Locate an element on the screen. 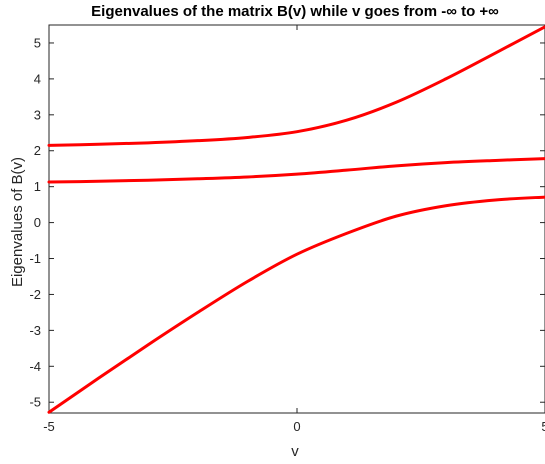 The width and height of the screenshot is (545, 464). y-tick-label: 1 is located at coordinates (37, 186).